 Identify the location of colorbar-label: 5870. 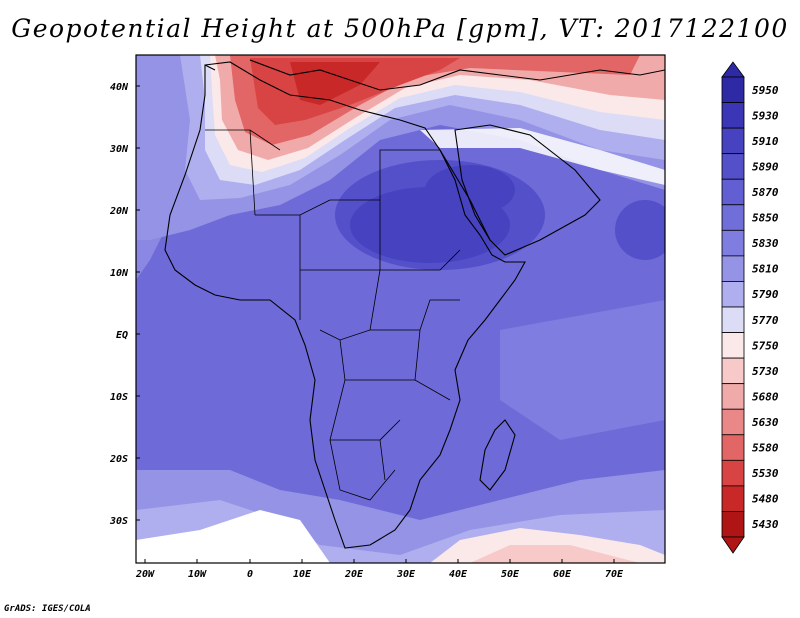
(765, 192).